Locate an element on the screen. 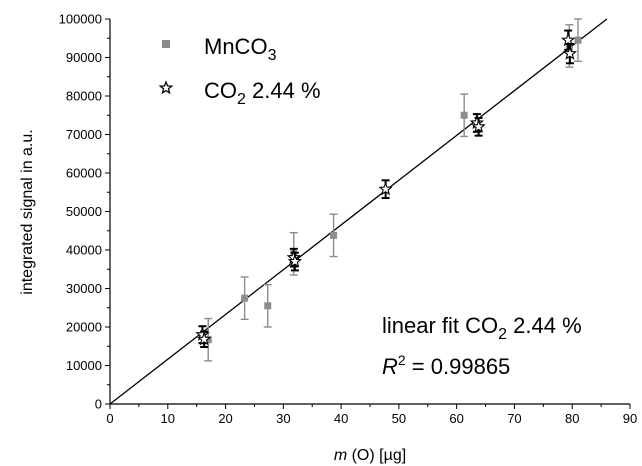 The height and width of the screenshot is (466, 642). legend-entry-co2: CO2 2.44 % is located at coordinates (239, 93).